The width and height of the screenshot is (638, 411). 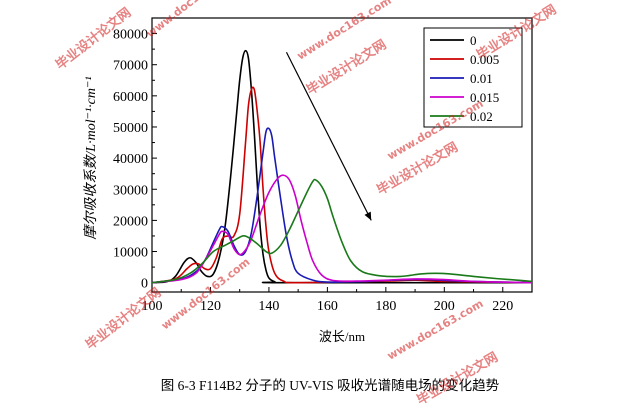 What do you see at coordinates (481, 78) in the screenshot?
I see `legend-label: 0.01` at bounding box center [481, 78].